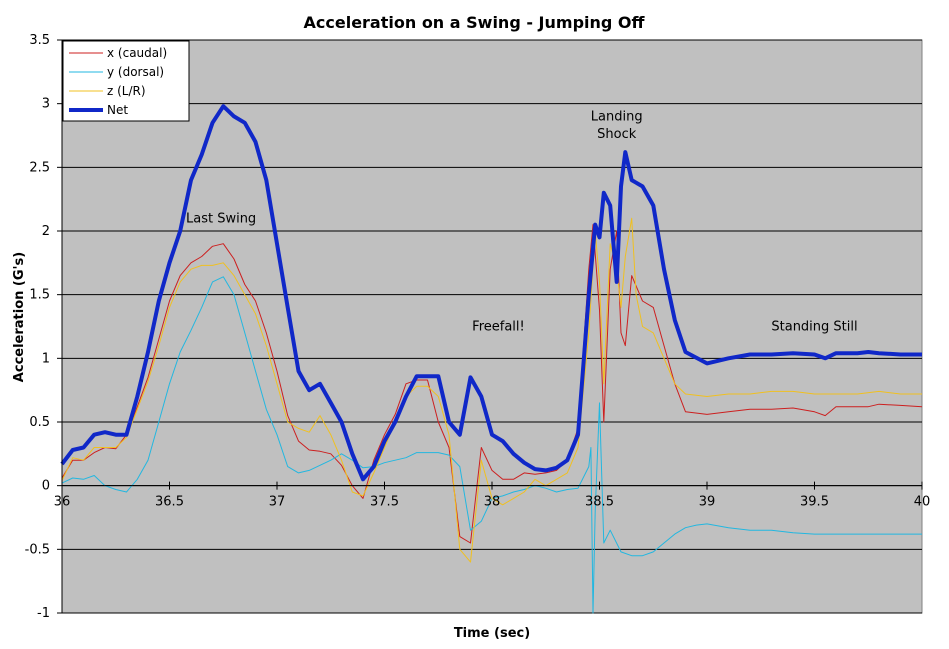 The image size is (949, 649). What do you see at coordinates (814, 327) in the screenshot?
I see `annotation-label: Standing Still` at bounding box center [814, 327].